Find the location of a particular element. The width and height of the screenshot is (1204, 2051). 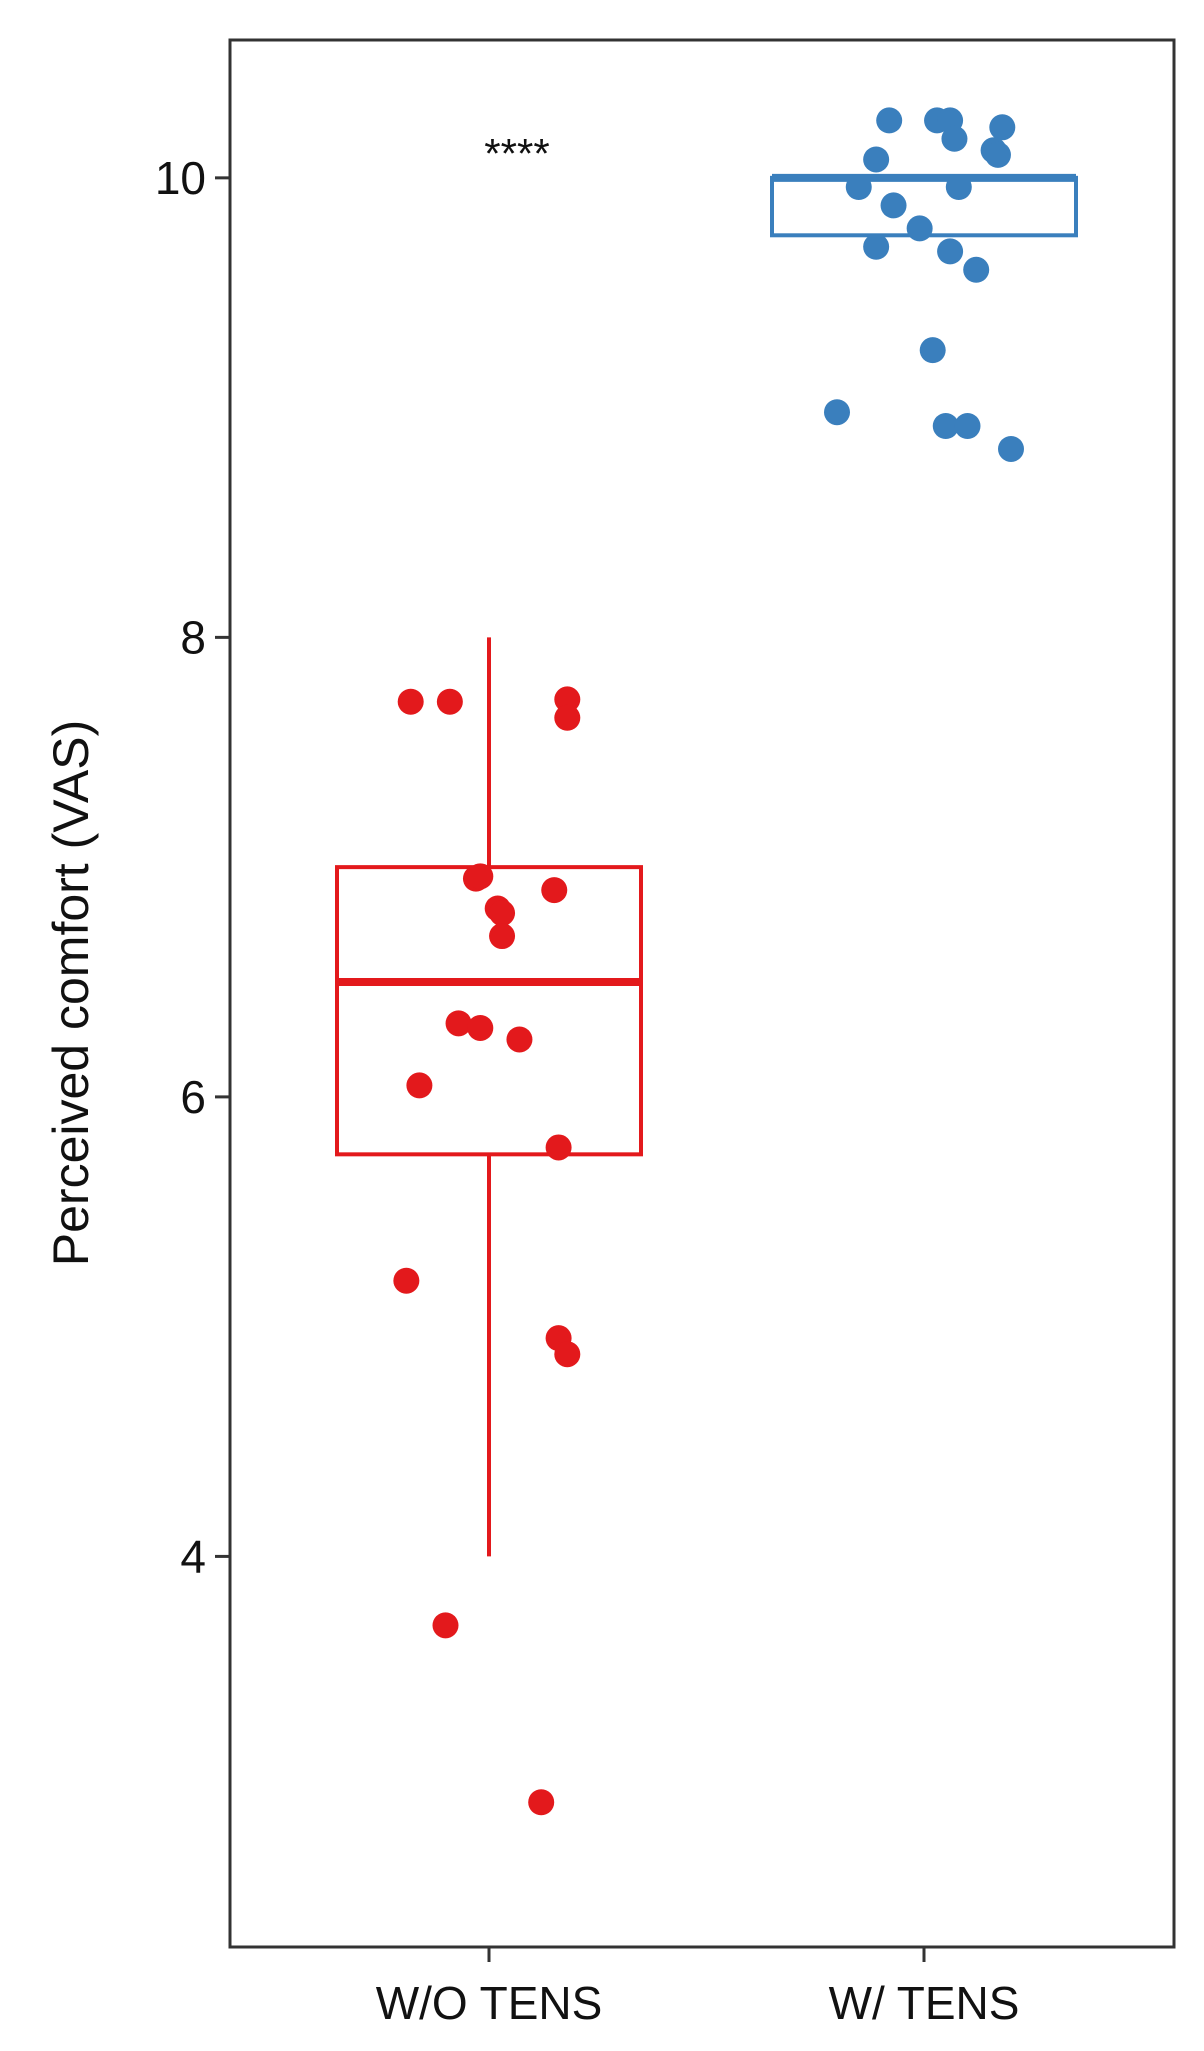

y-tick-label-3: 8 is located at coordinates (193, 637).